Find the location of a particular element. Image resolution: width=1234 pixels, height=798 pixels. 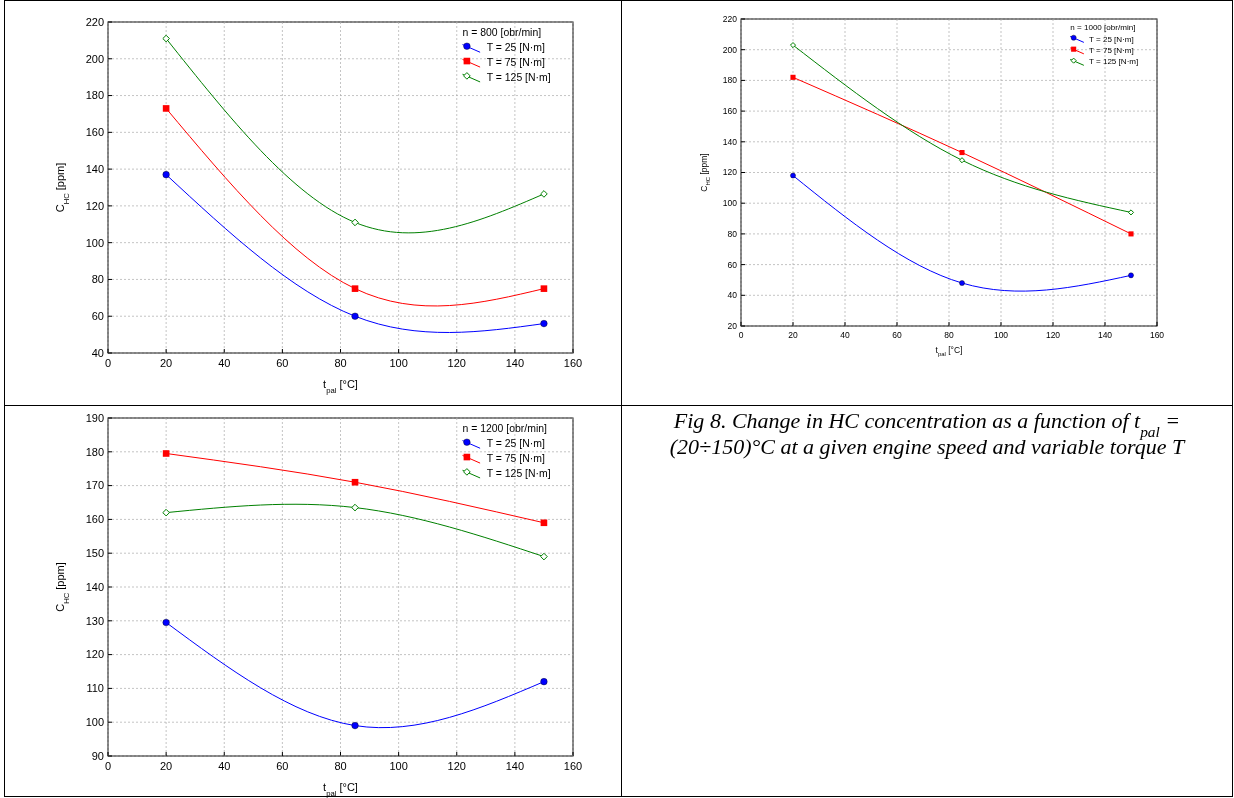

legend-title: n = 1200 [obr/min] is located at coordinates (505, 429).